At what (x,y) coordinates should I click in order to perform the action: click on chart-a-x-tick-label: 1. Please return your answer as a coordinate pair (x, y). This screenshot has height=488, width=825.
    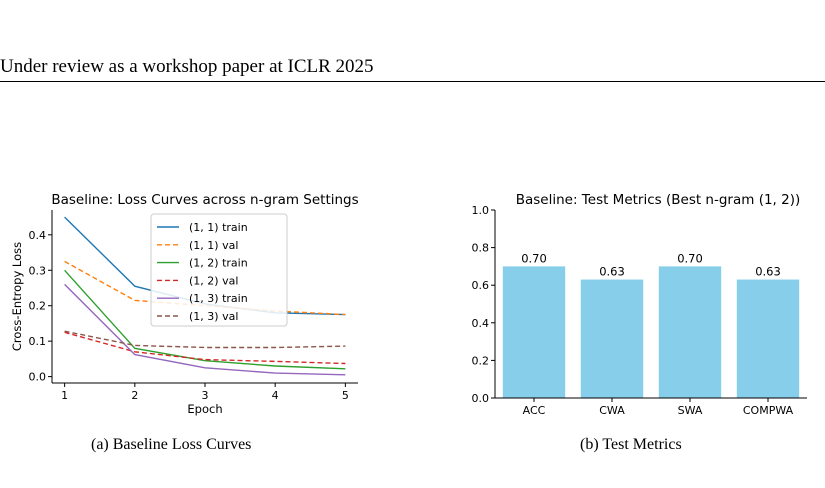
    Looking at the image, I should click on (64, 395).